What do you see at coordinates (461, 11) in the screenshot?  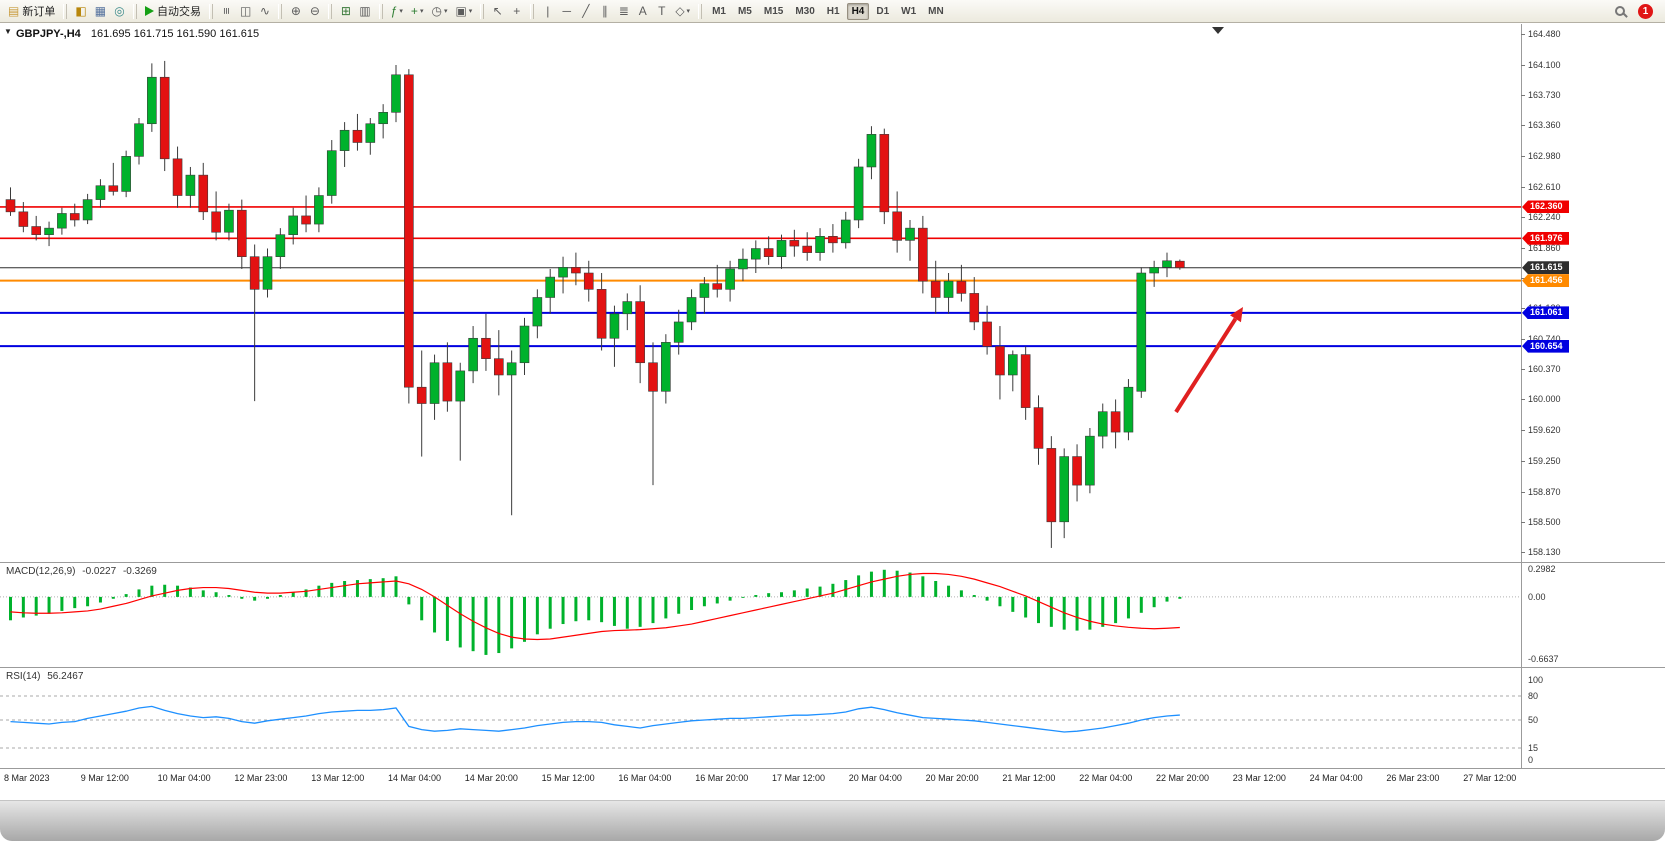 I see `template-icon-glyph: ▣` at bounding box center [461, 11].